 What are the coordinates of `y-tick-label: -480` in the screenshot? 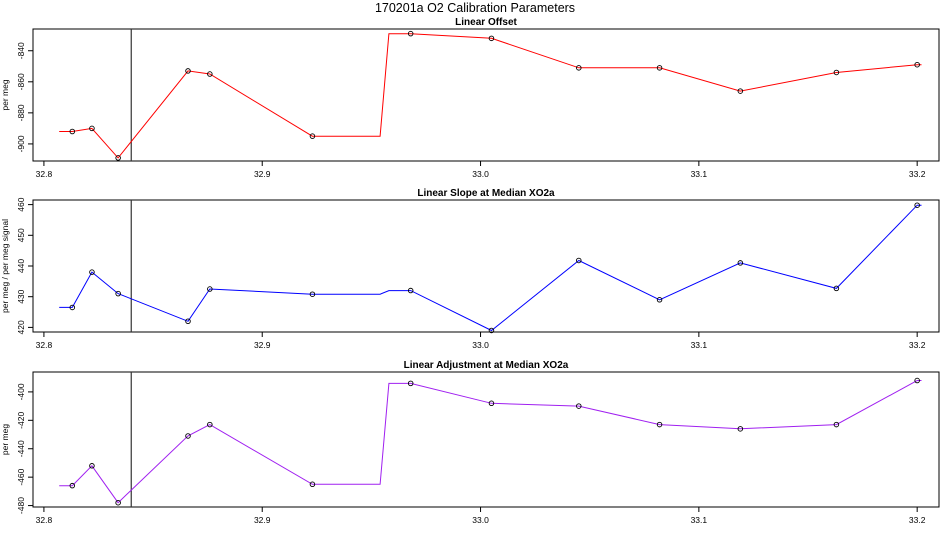 It's located at (21, 505).